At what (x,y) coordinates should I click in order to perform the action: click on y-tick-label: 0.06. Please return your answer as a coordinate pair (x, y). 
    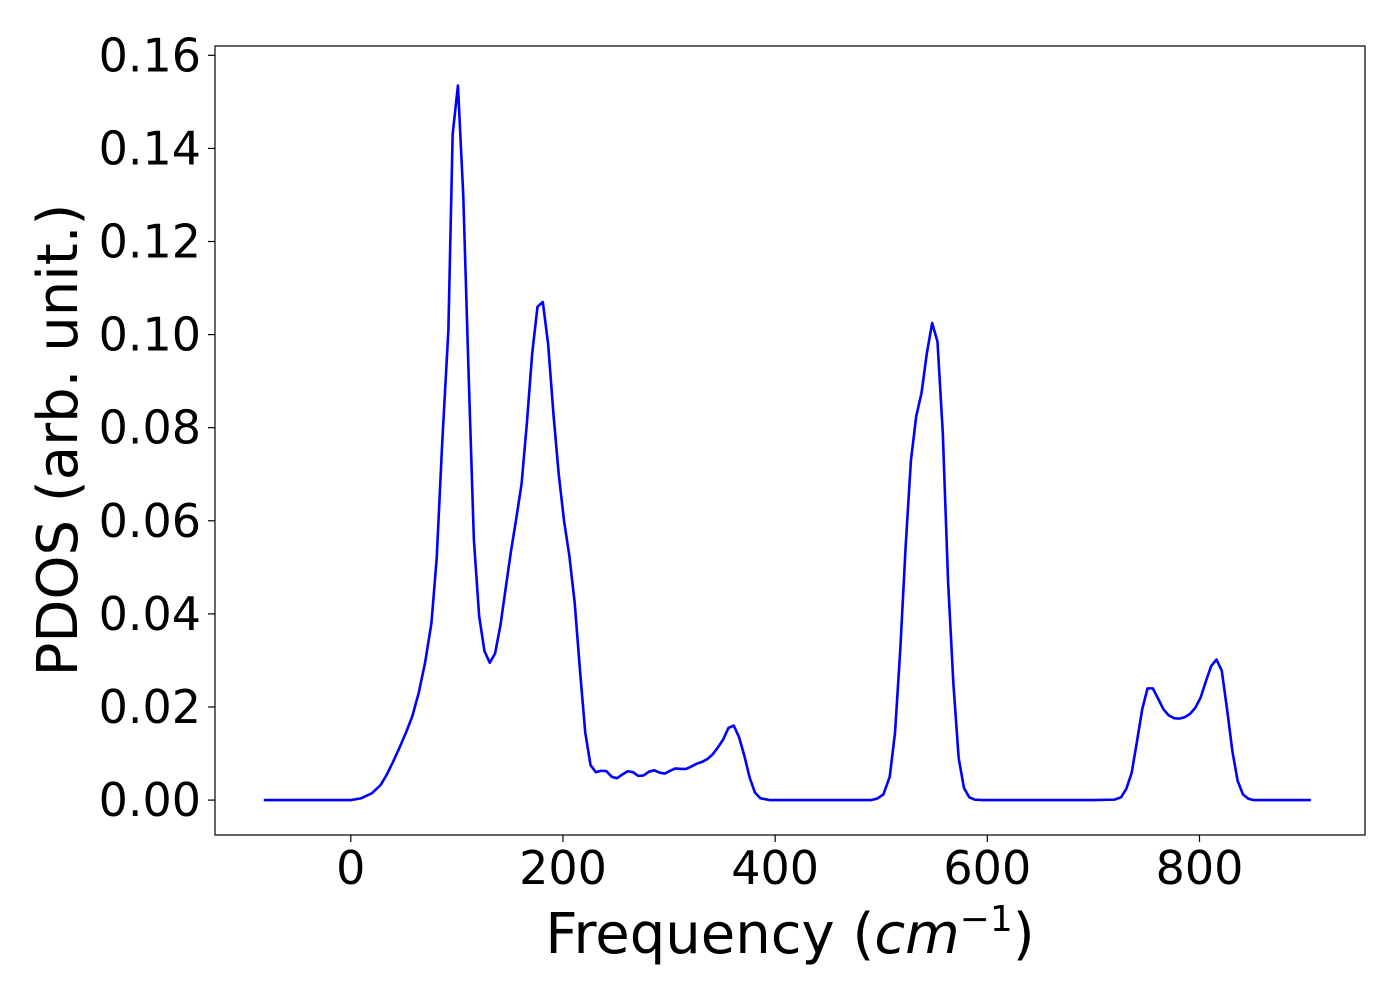
    Looking at the image, I should click on (150, 521).